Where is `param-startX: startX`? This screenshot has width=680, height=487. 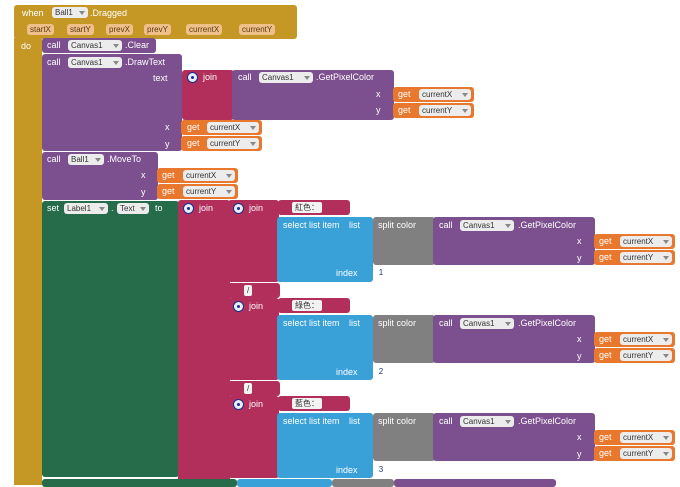 param-startX: startX is located at coordinates (40, 29).